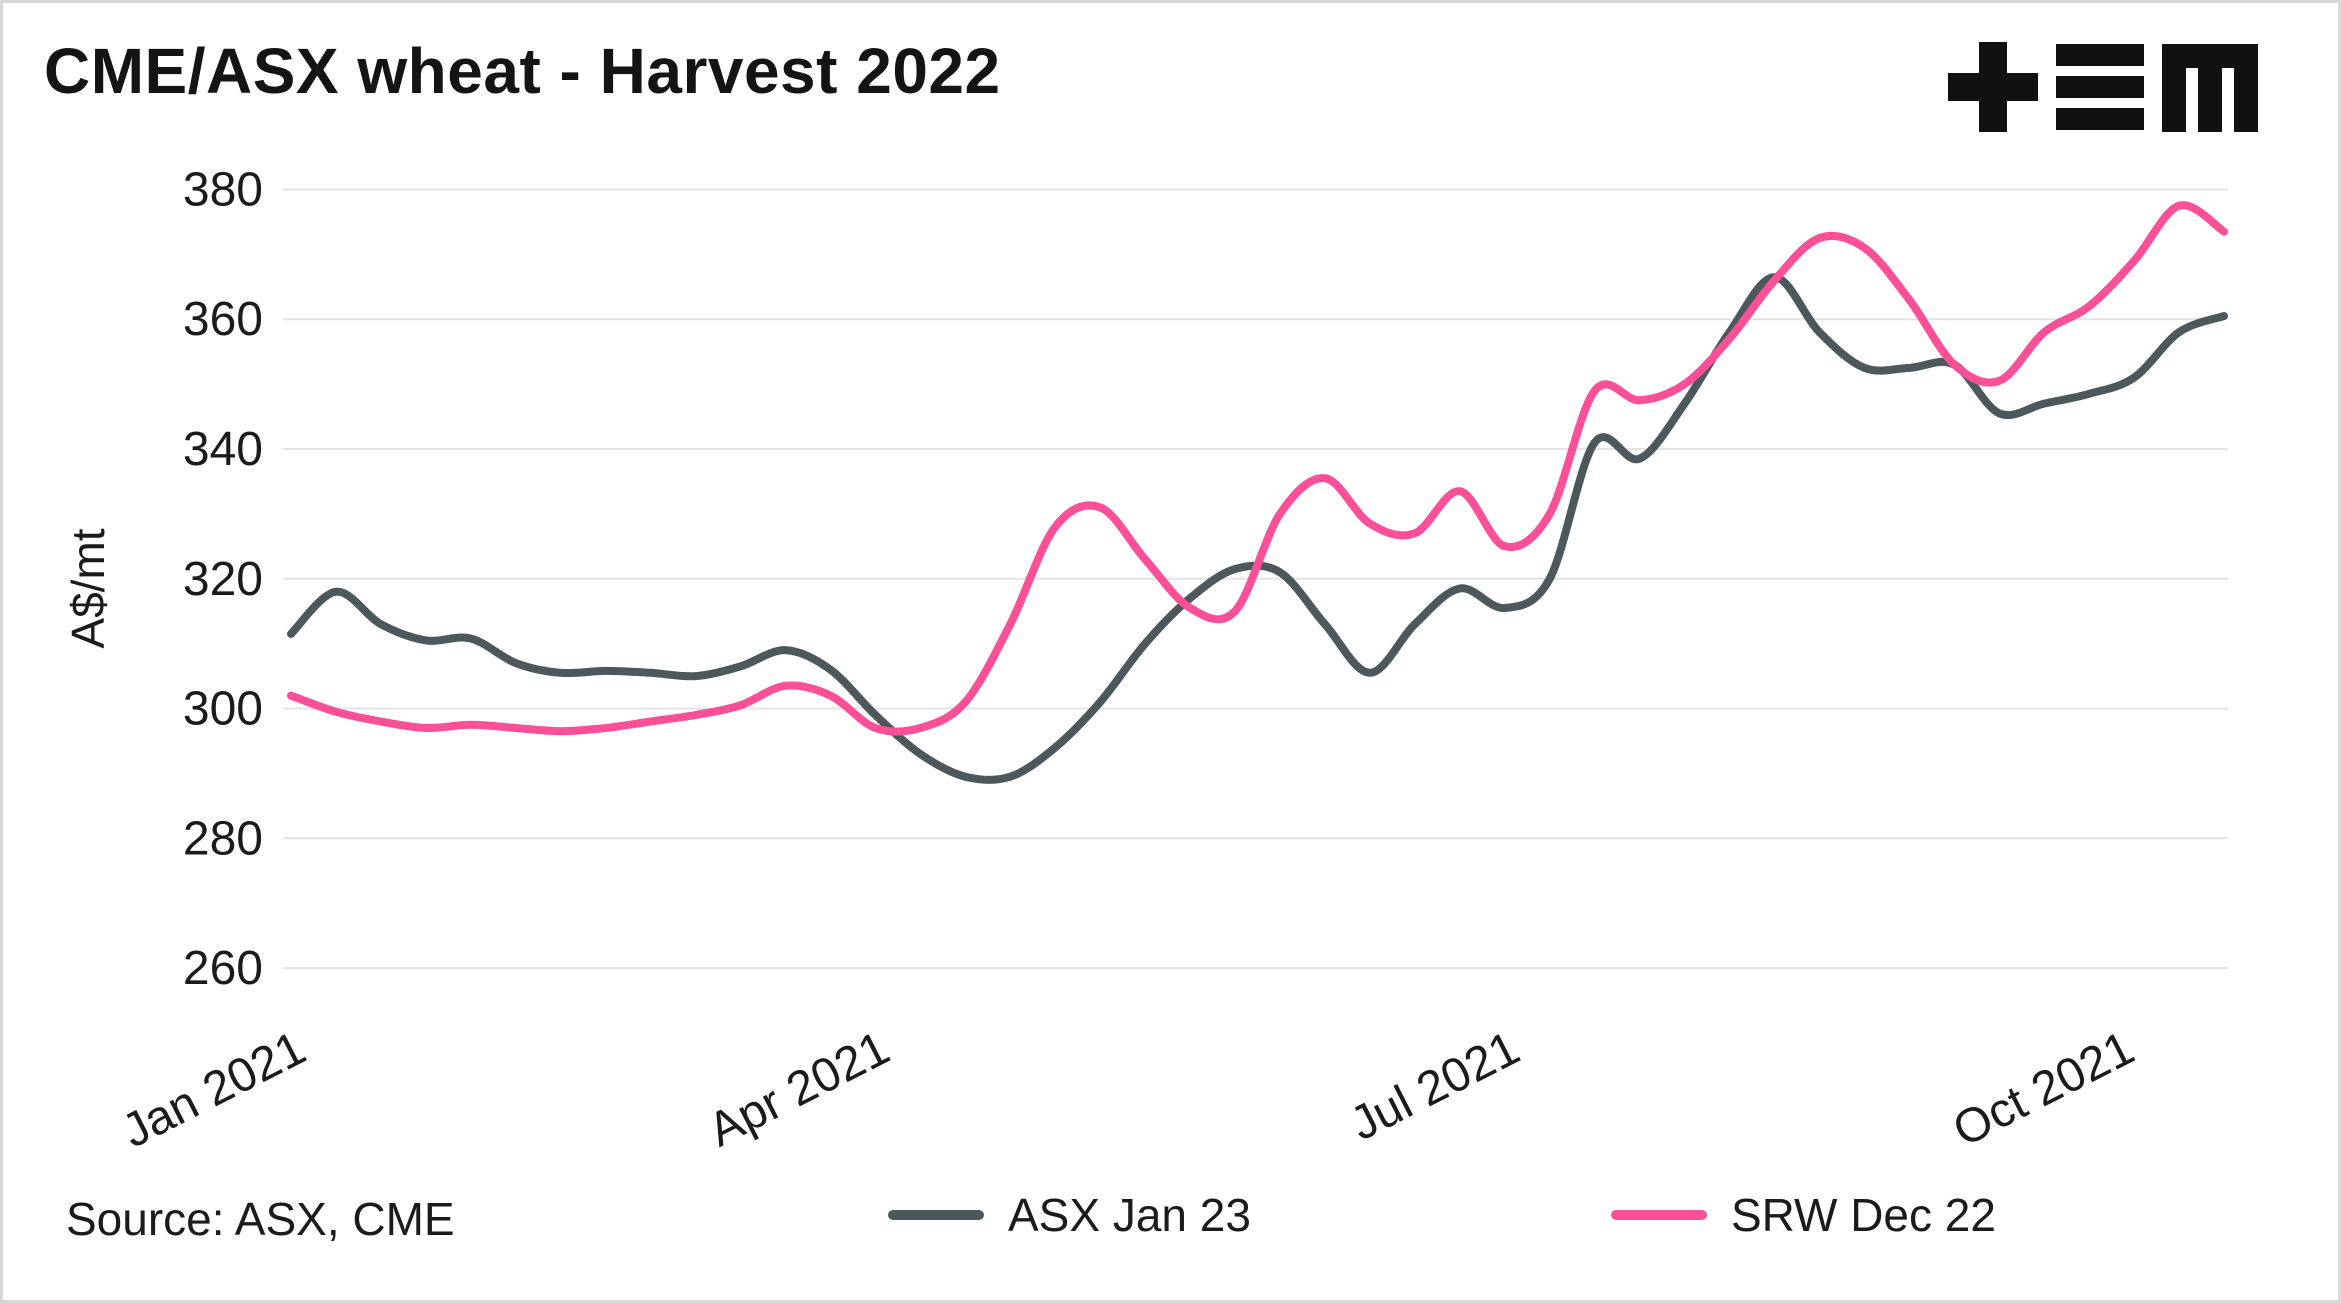  I want to click on y-tick-label: 260, so click(223, 968).